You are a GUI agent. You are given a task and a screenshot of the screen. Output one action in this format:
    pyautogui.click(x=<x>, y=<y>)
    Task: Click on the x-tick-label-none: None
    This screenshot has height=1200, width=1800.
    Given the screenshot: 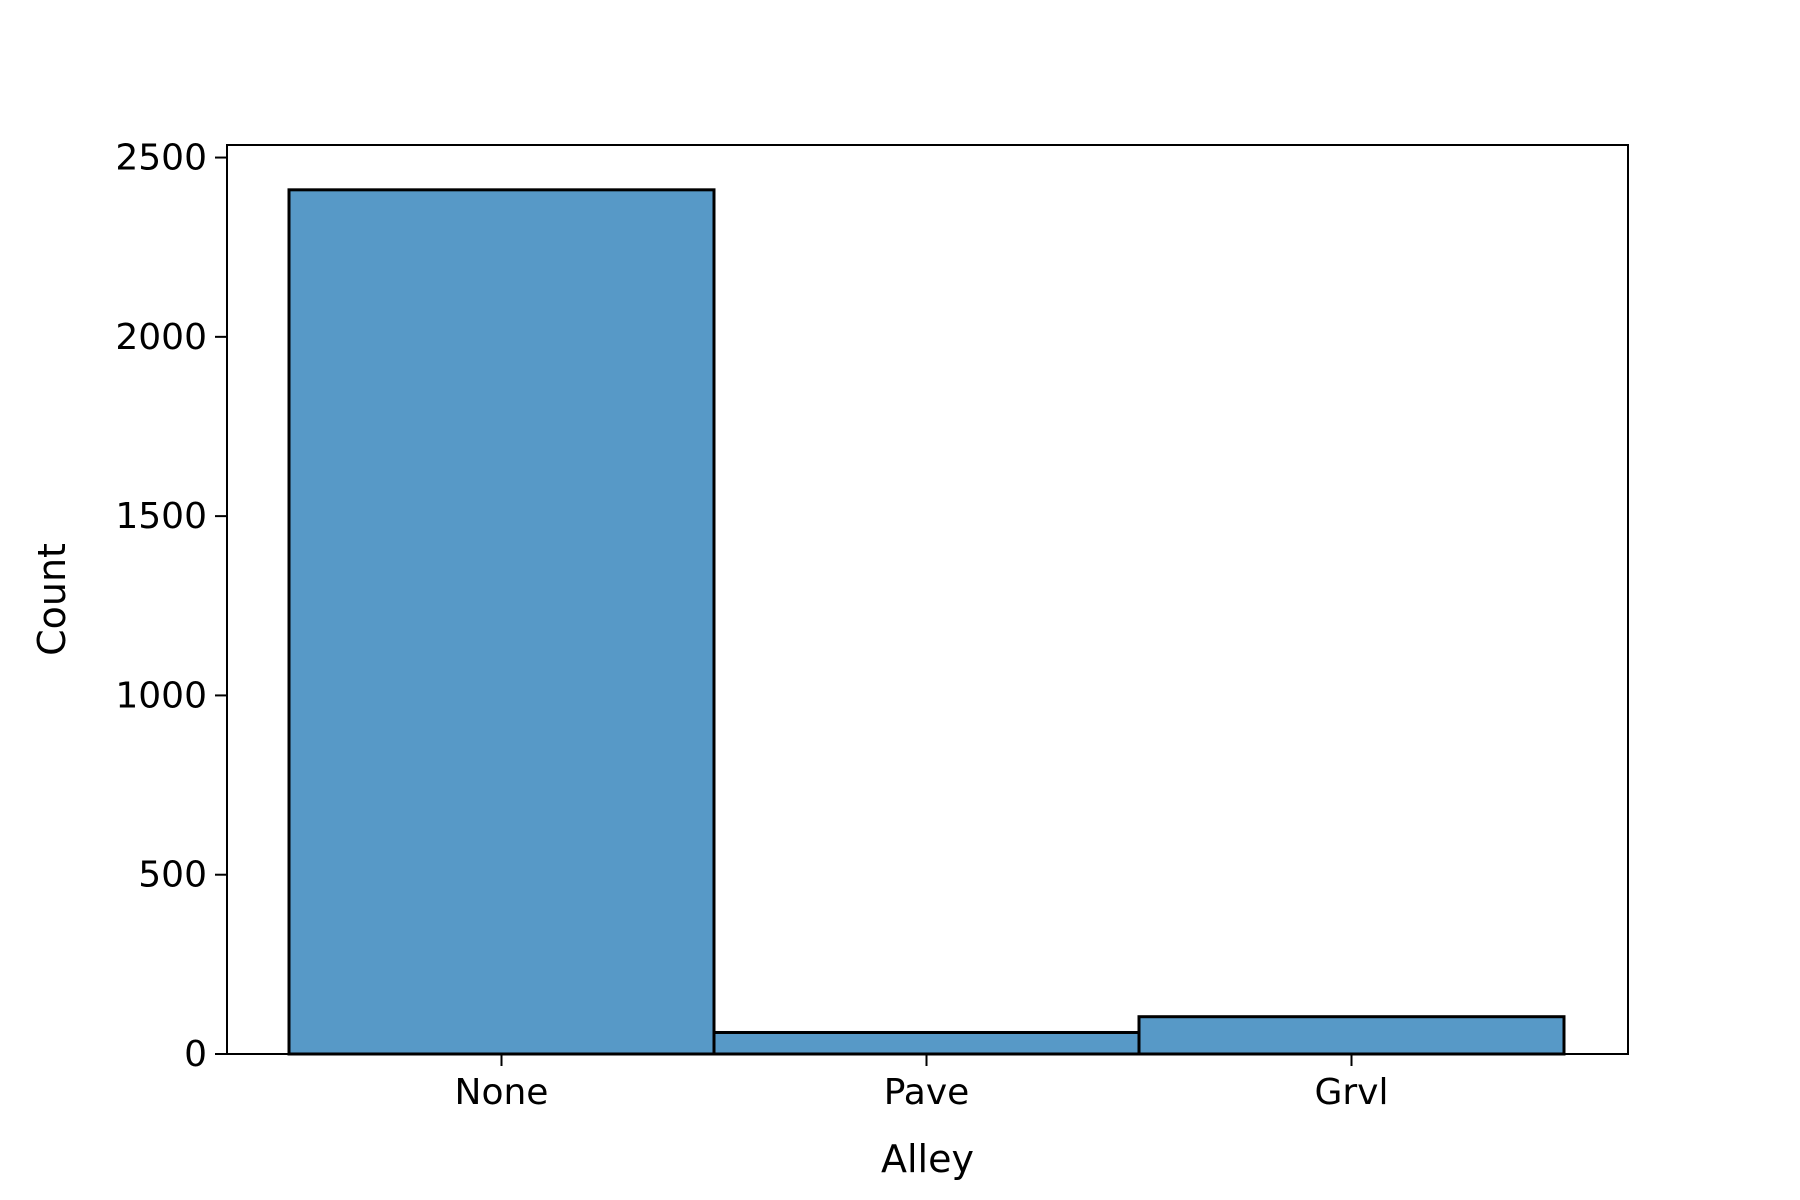 What is the action you would take?
    pyautogui.click(x=502, y=1092)
    